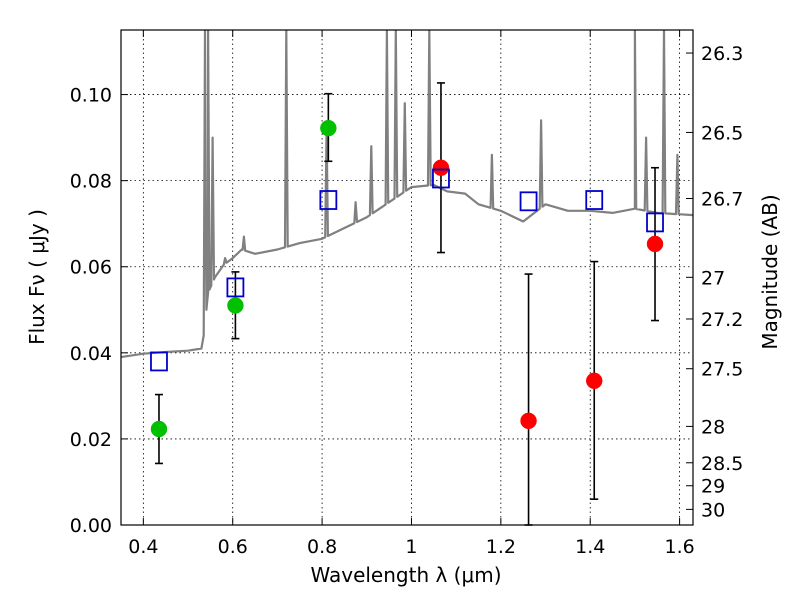  What do you see at coordinates (501, 547) in the screenshot?
I see `x-tick-label: 1.2` at bounding box center [501, 547].